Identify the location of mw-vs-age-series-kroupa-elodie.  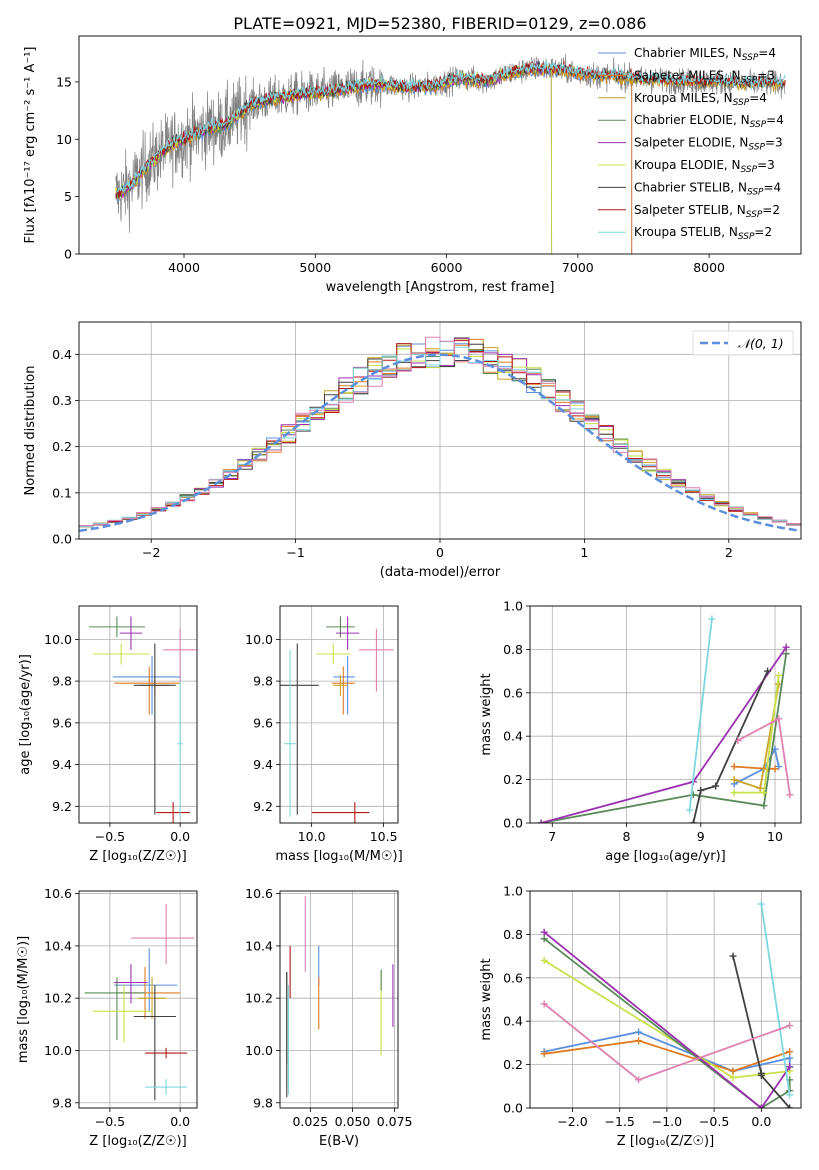
(756, 734).